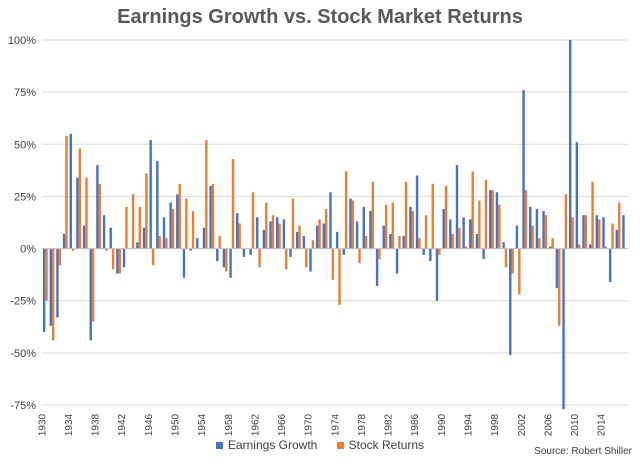  Describe the element at coordinates (340, 446) in the screenshot. I see `legend-swatch-returns` at that location.